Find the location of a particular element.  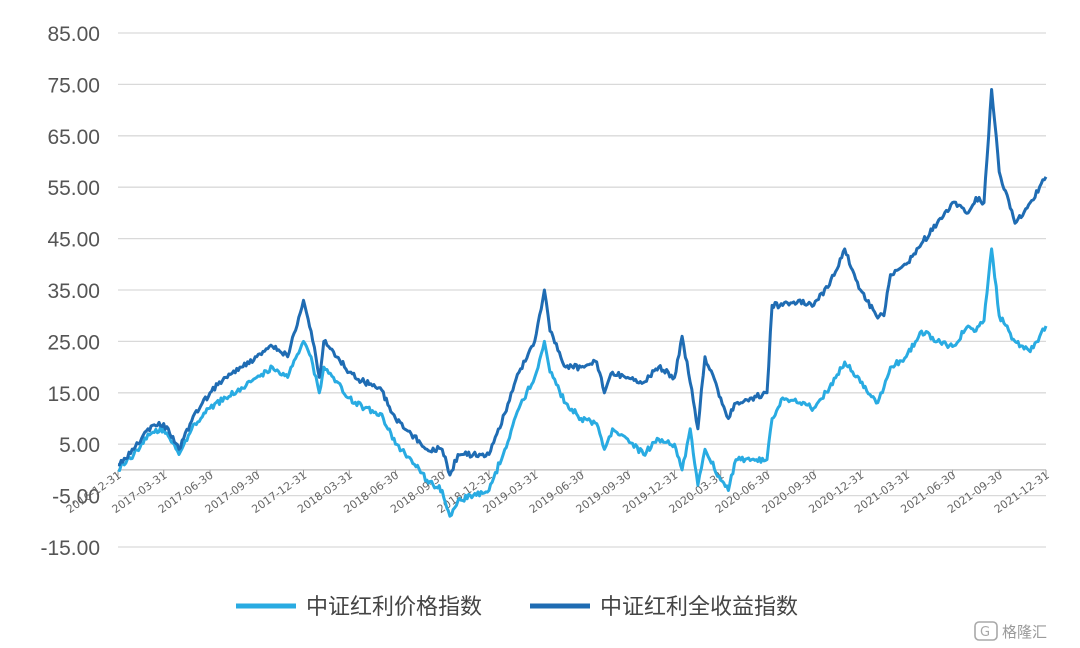

legend-label-total-return-index: 中证红利全收益指数 is located at coordinates (699, 607).